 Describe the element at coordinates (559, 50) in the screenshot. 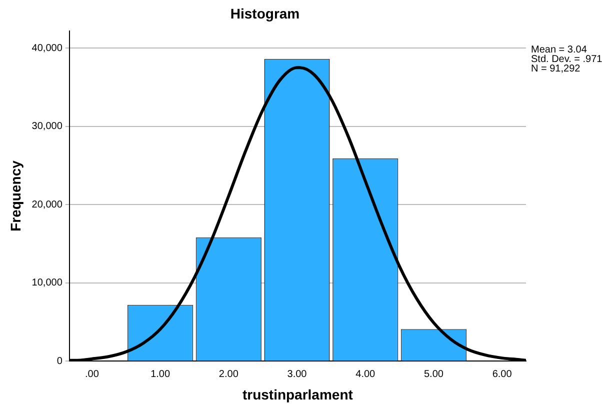

I see `text: Mean = 3.04` at that location.